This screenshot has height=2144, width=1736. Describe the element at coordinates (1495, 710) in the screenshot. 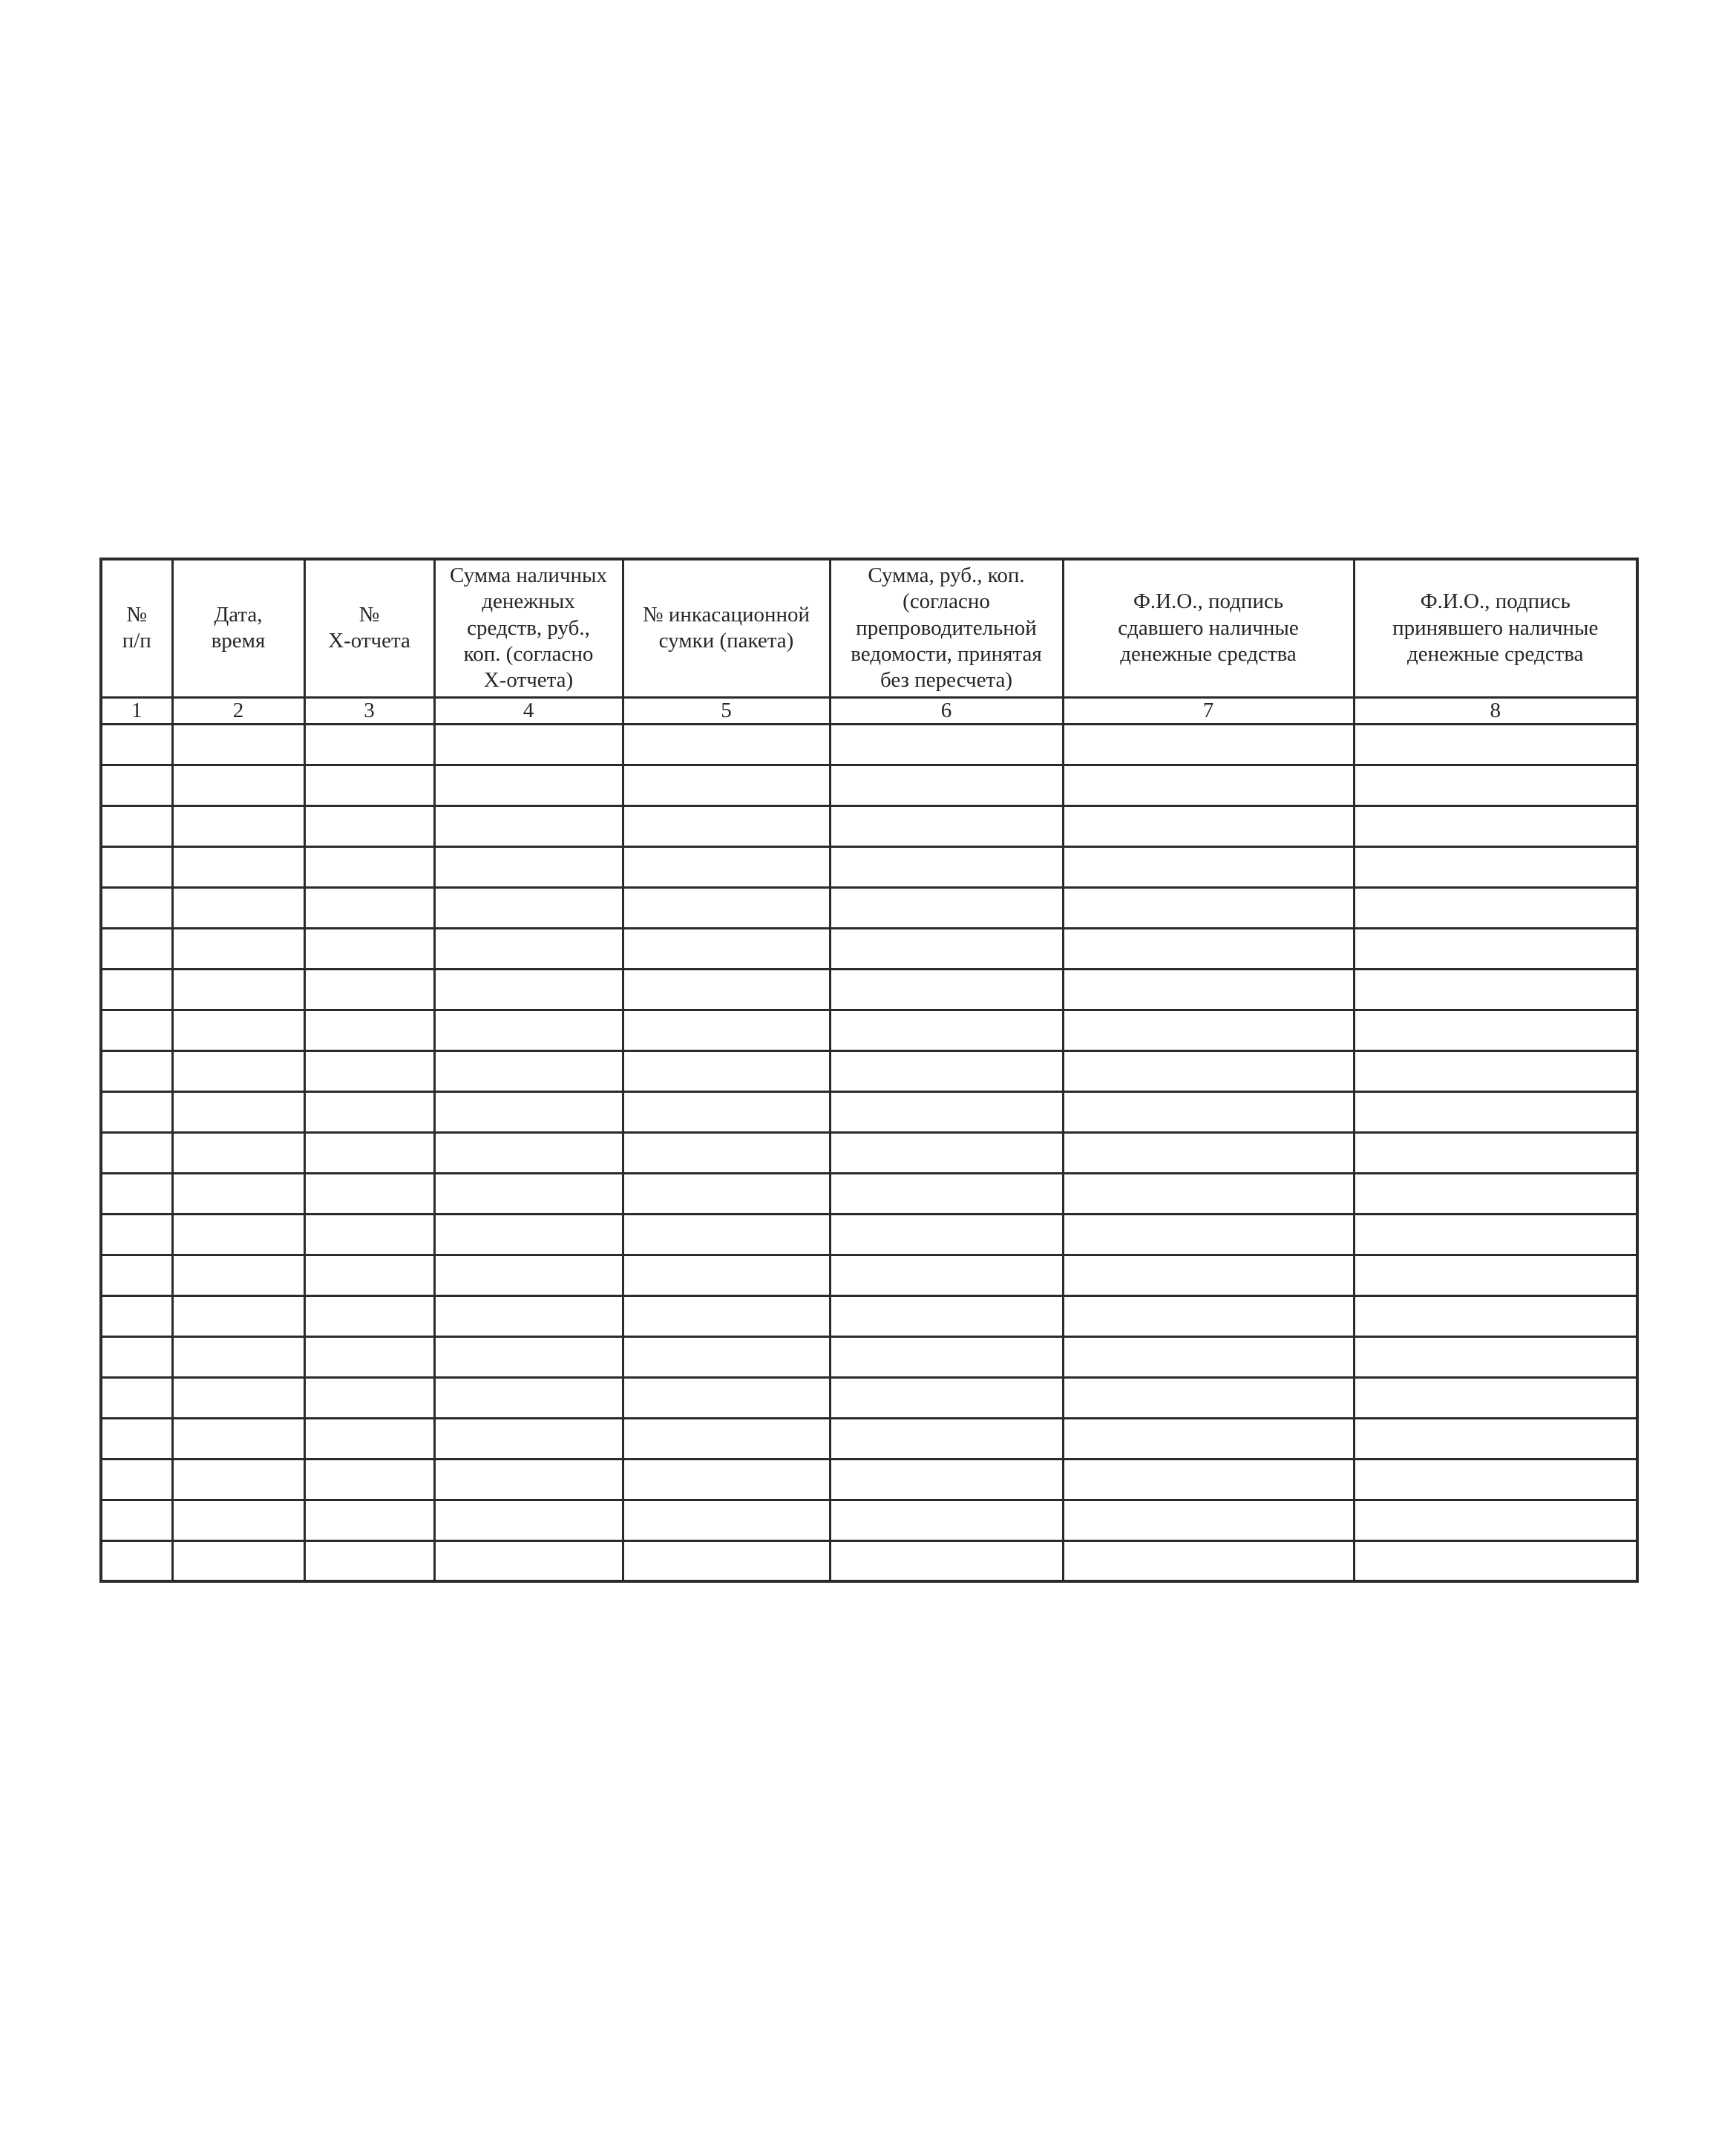

I see `column-index: 8` at that location.